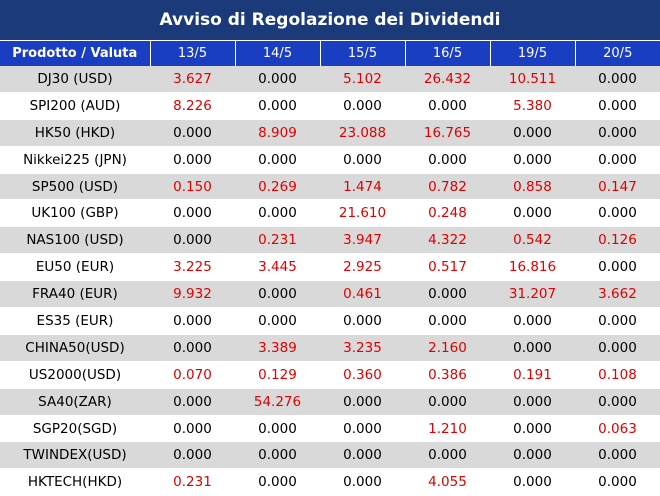 The image size is (660, 496). I want to click on product-cell: ES35 (EUR), so click(75, 321).